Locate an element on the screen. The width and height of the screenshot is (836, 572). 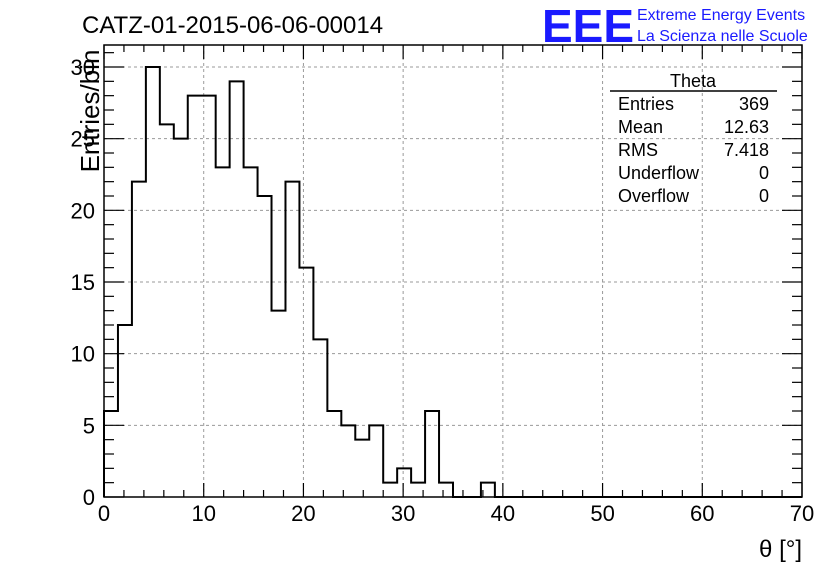
x-tick-label: 70 is located at coordinates (802, 513).